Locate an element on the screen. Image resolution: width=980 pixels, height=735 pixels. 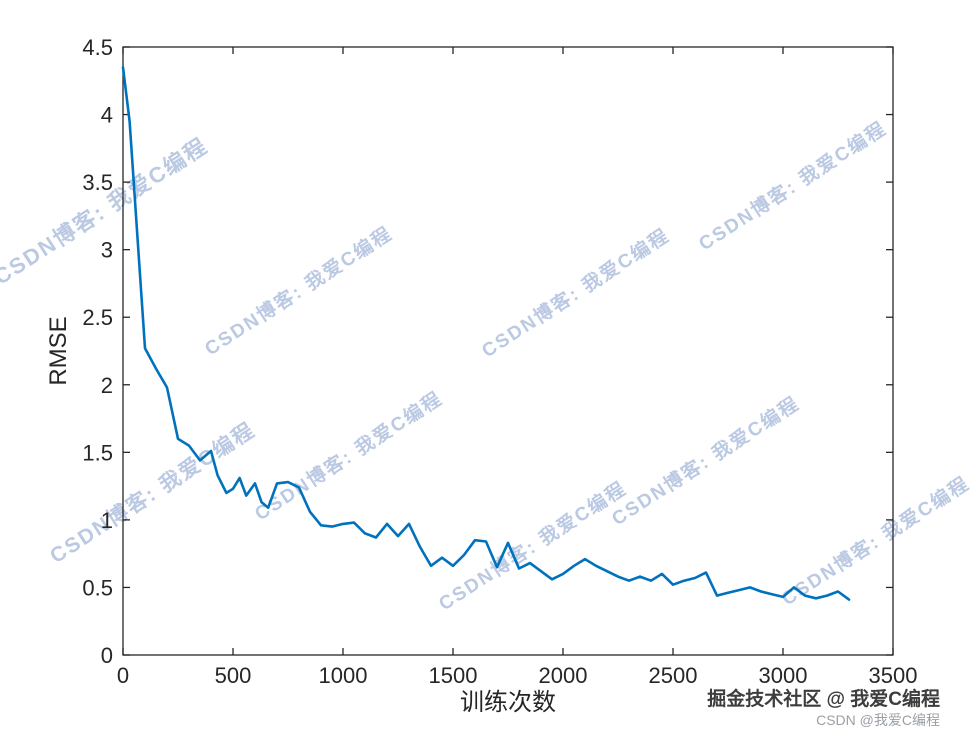
y-tick-label: 1 is located at coordinates (107, 520).